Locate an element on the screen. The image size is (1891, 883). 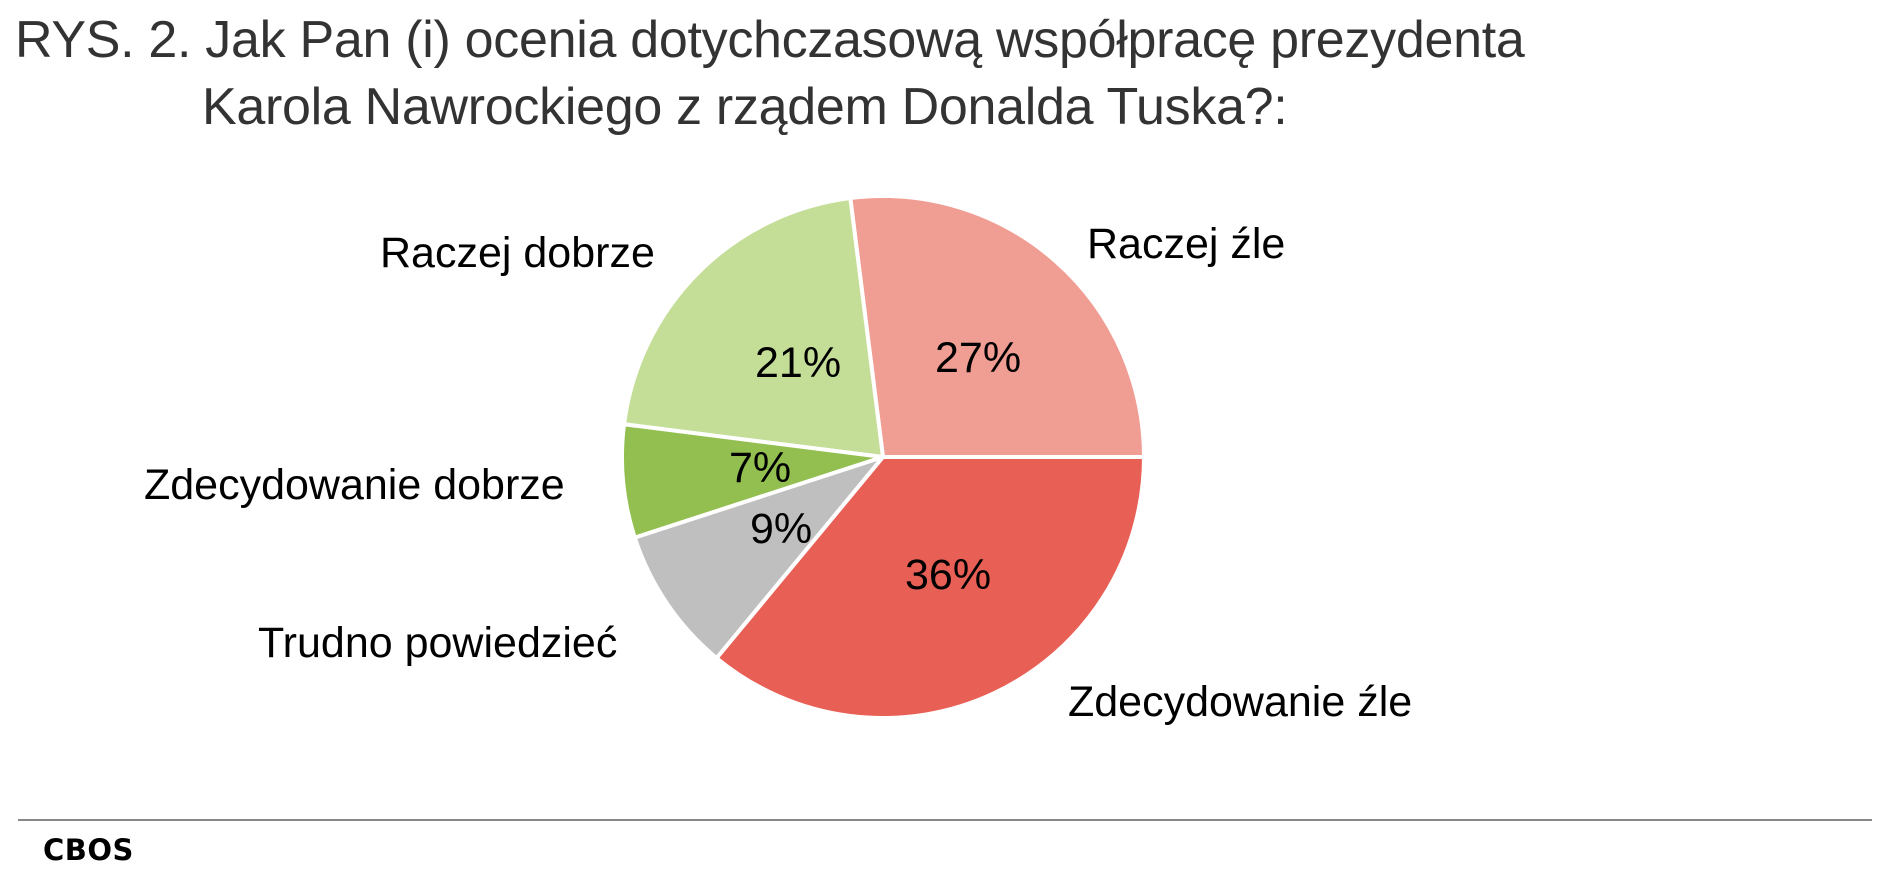
source-label: CBOS is located at coordinates (88, 850).